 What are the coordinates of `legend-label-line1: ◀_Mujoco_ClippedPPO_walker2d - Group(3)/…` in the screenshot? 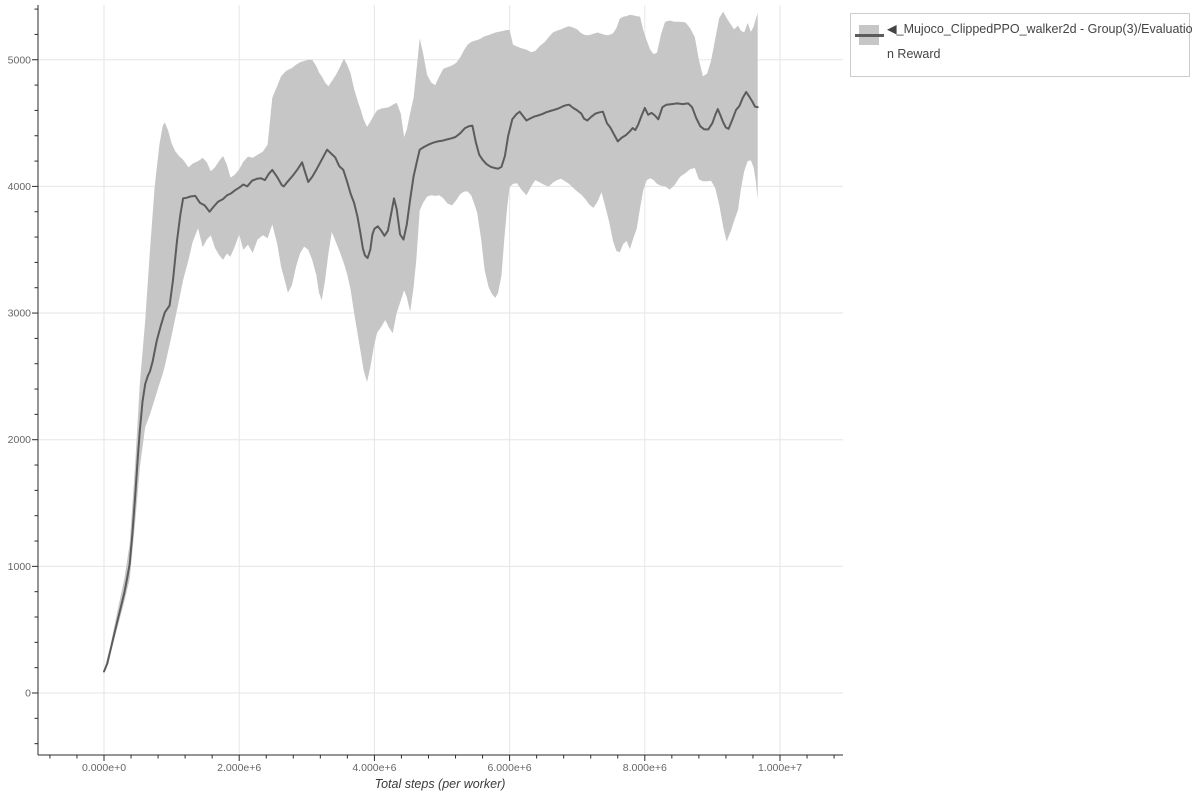 It's located at (1040, 29).